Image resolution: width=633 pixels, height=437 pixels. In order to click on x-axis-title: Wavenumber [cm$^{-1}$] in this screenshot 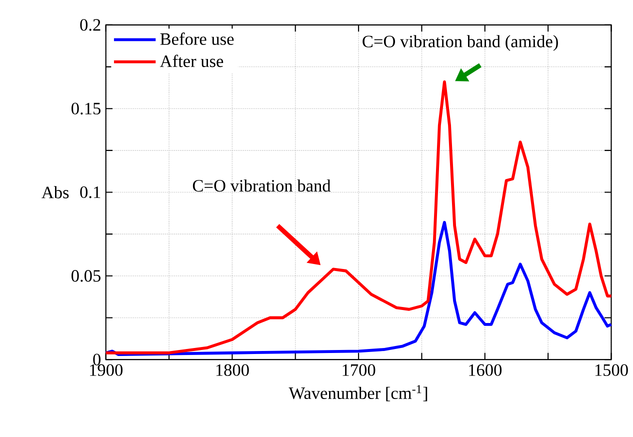, I will do `click(358, 392)`.